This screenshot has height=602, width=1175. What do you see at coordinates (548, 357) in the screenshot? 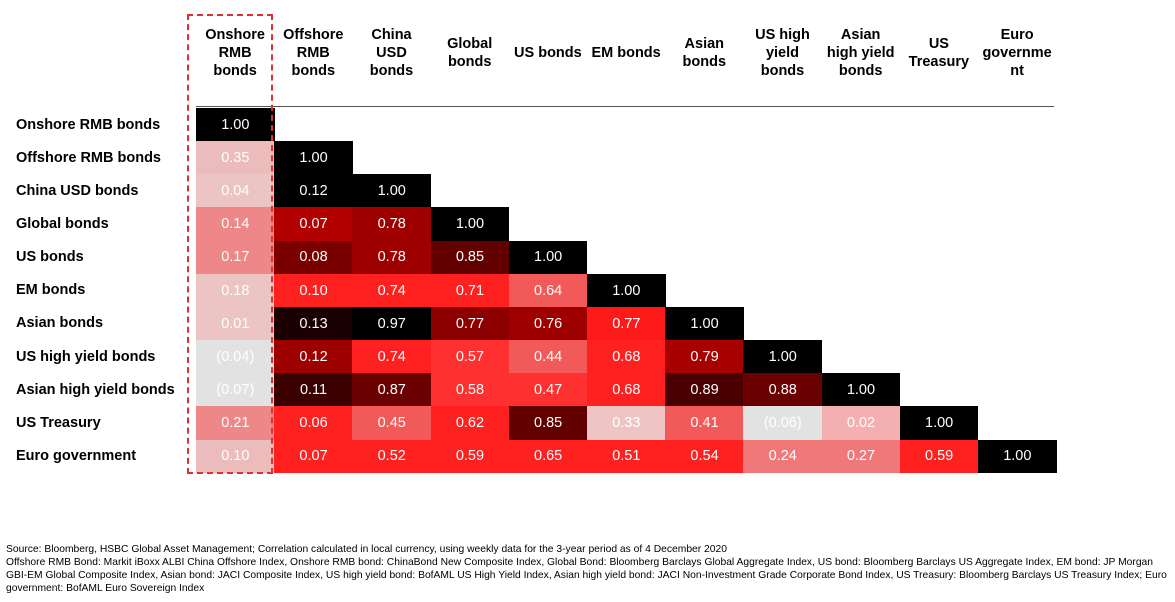
I see `correlation-cell: 0.44` at bounding box center [548, 357].